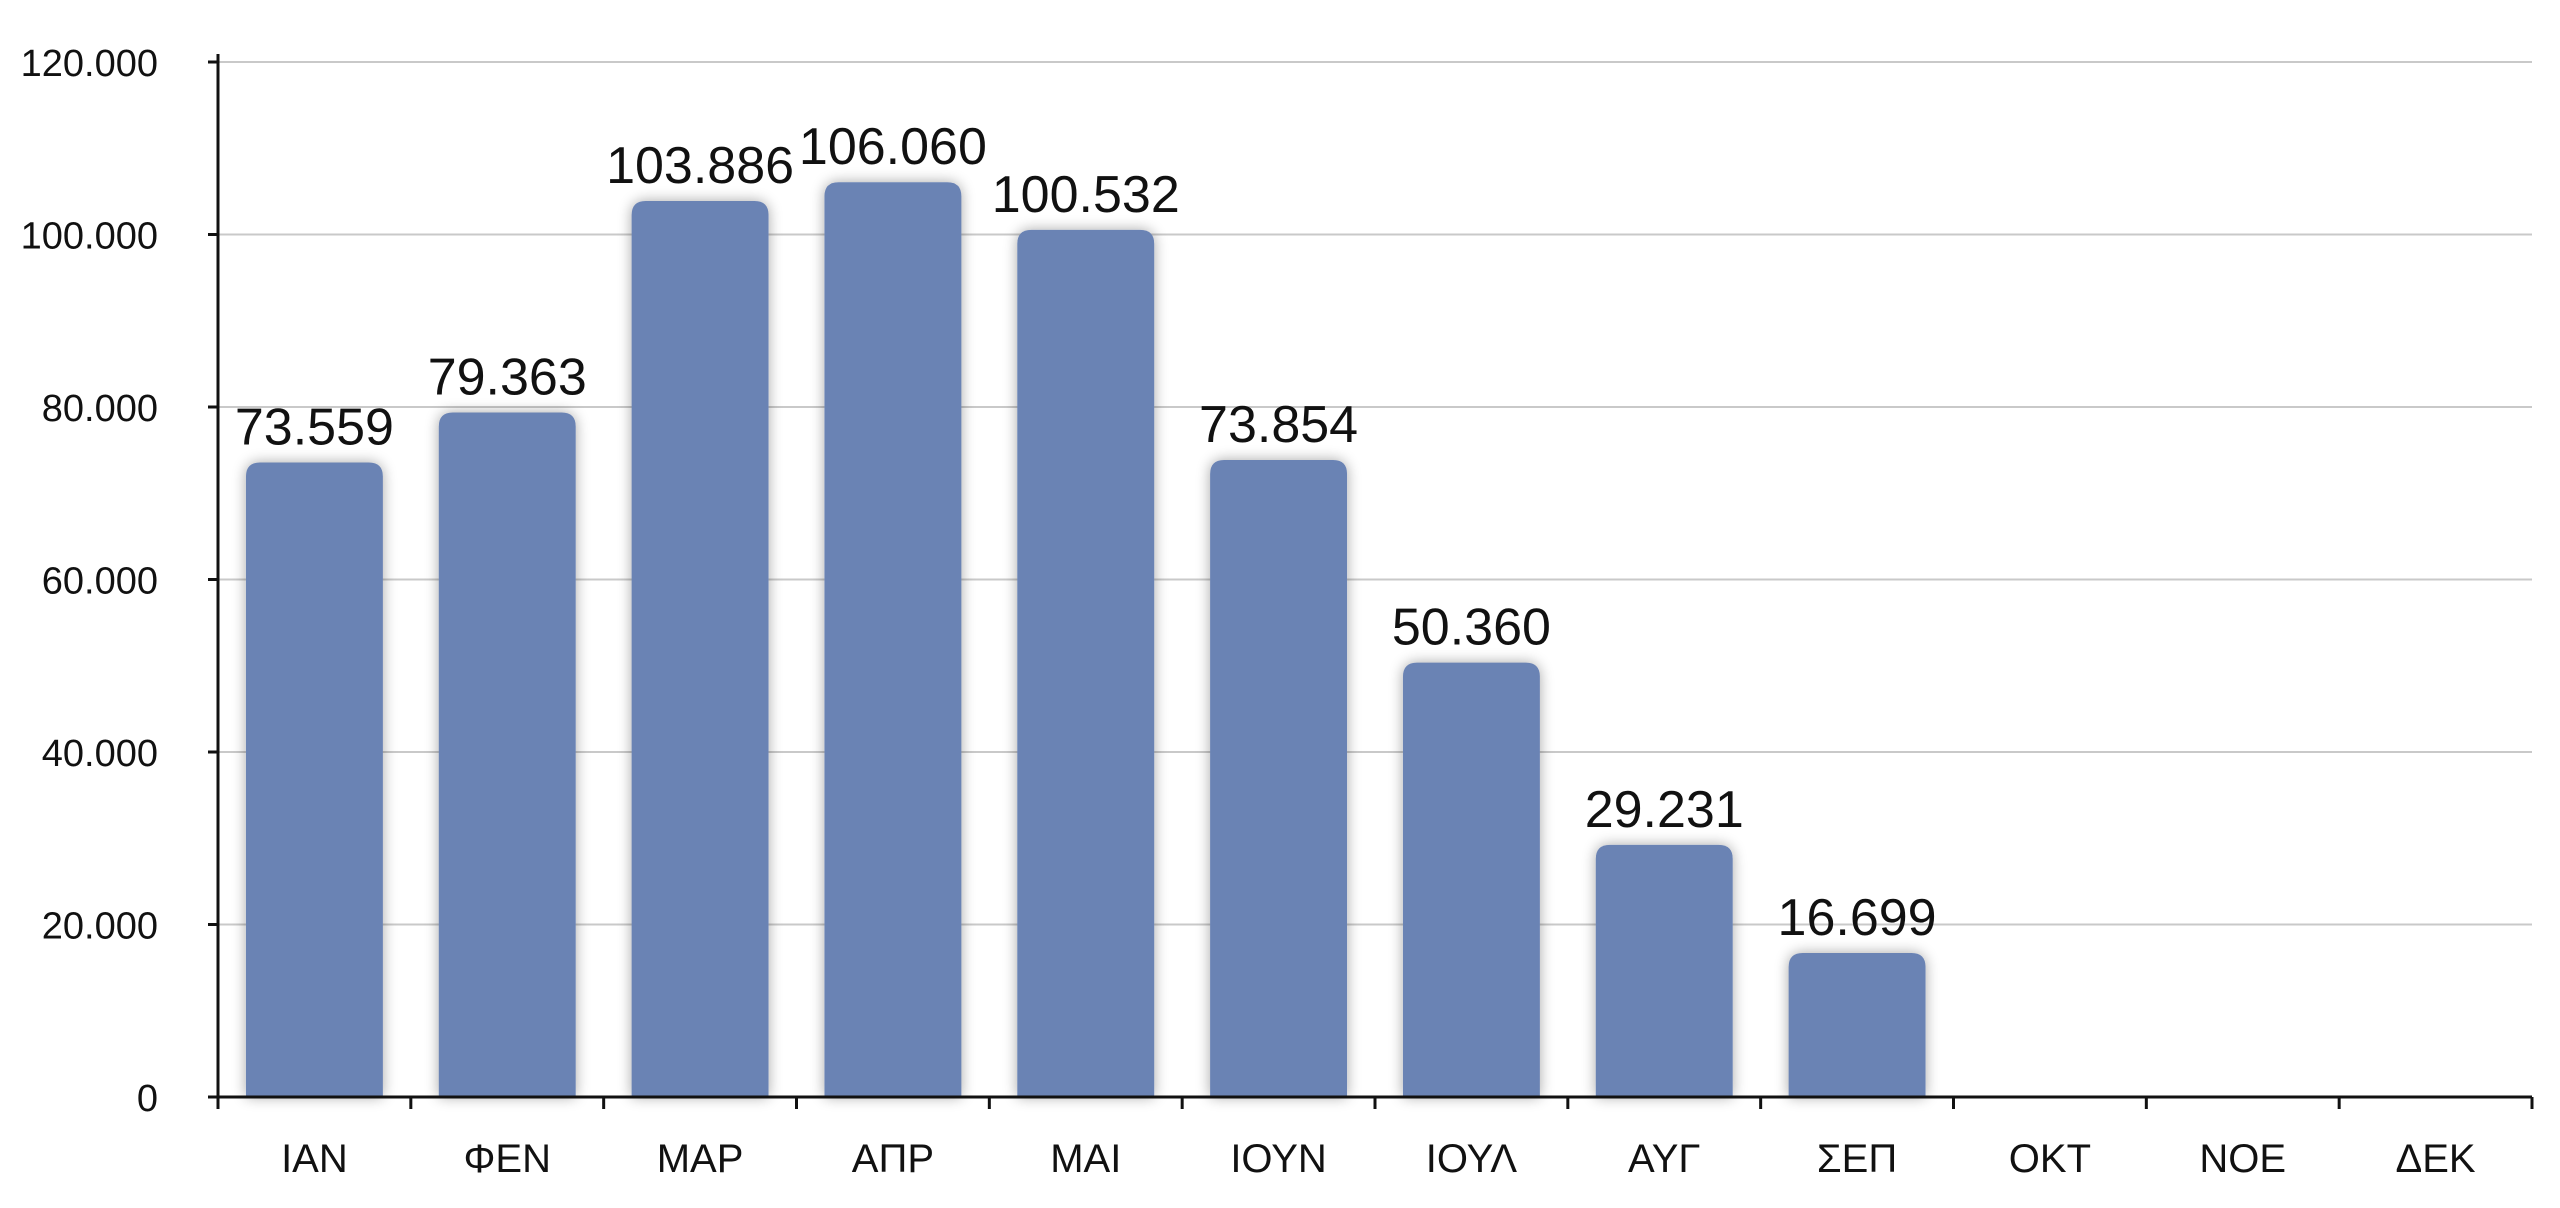 This screenshot has height=1208, width=2560. Describe the element at coordinates (314, 780) in the screenshot. I see `bar-ΙΑΝ` at that location.